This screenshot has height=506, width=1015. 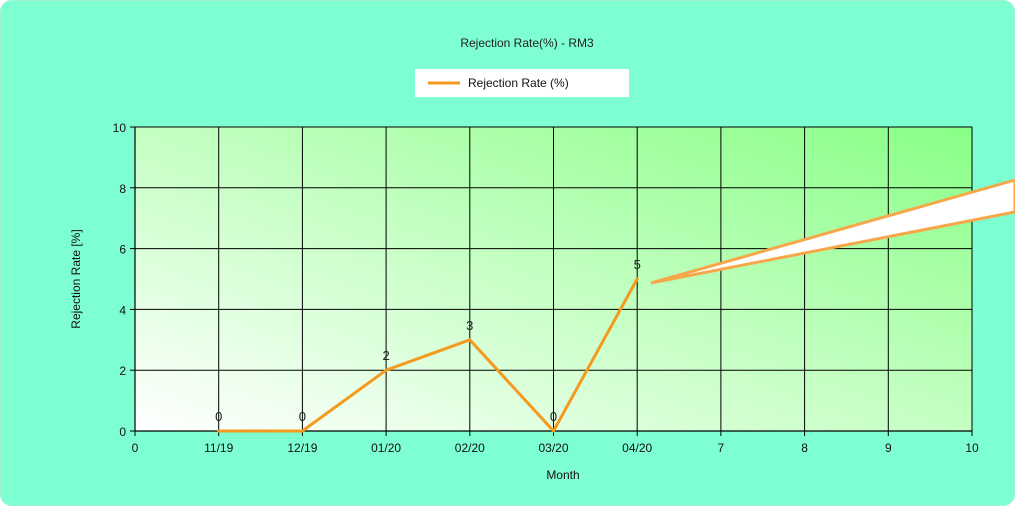 I want to click on callout-pointer, so click(x=832, y=231).